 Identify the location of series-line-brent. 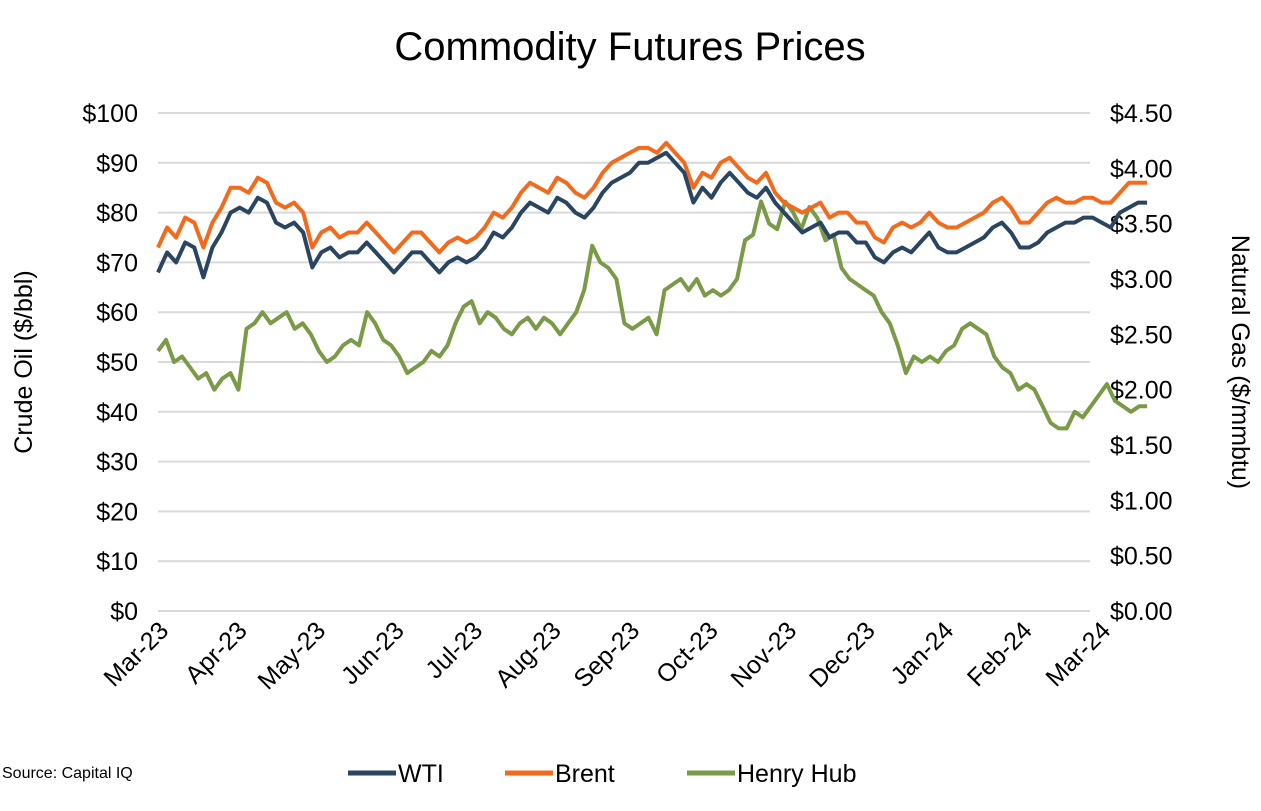
(652, 197).